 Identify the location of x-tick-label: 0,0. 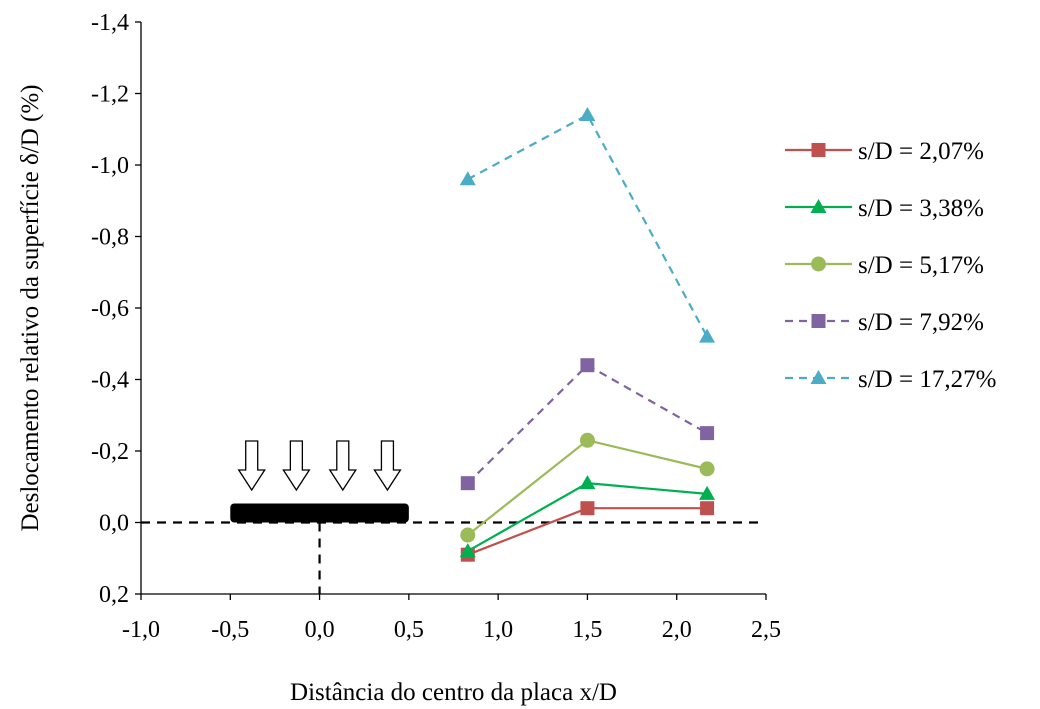
(320, 630).